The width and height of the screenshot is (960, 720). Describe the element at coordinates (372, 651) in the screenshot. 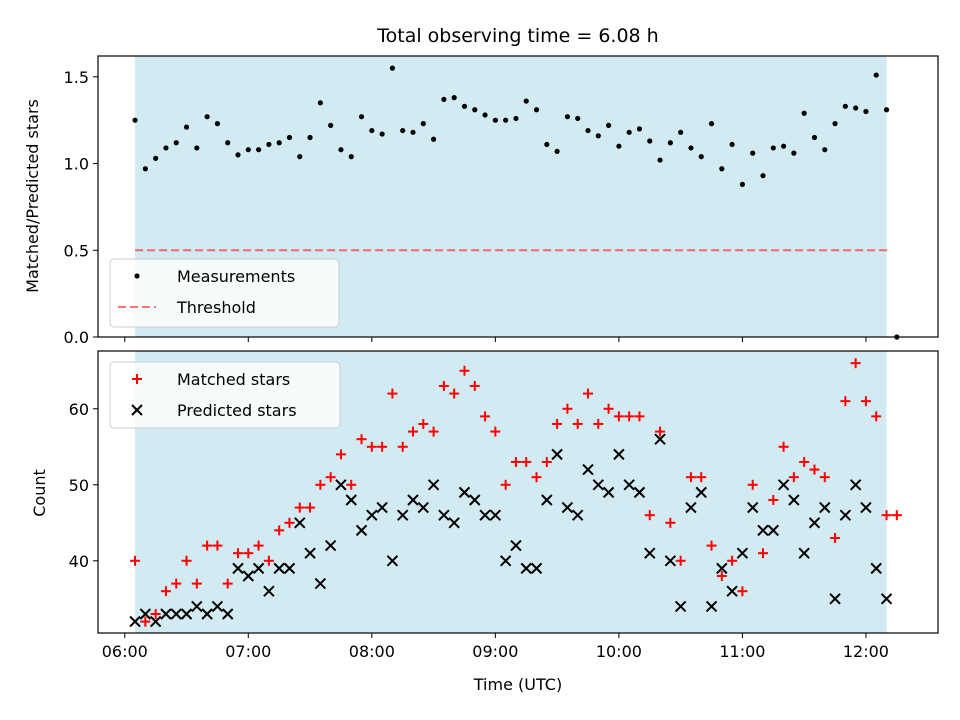

I see `x-tick-label: 08:00` at that location.